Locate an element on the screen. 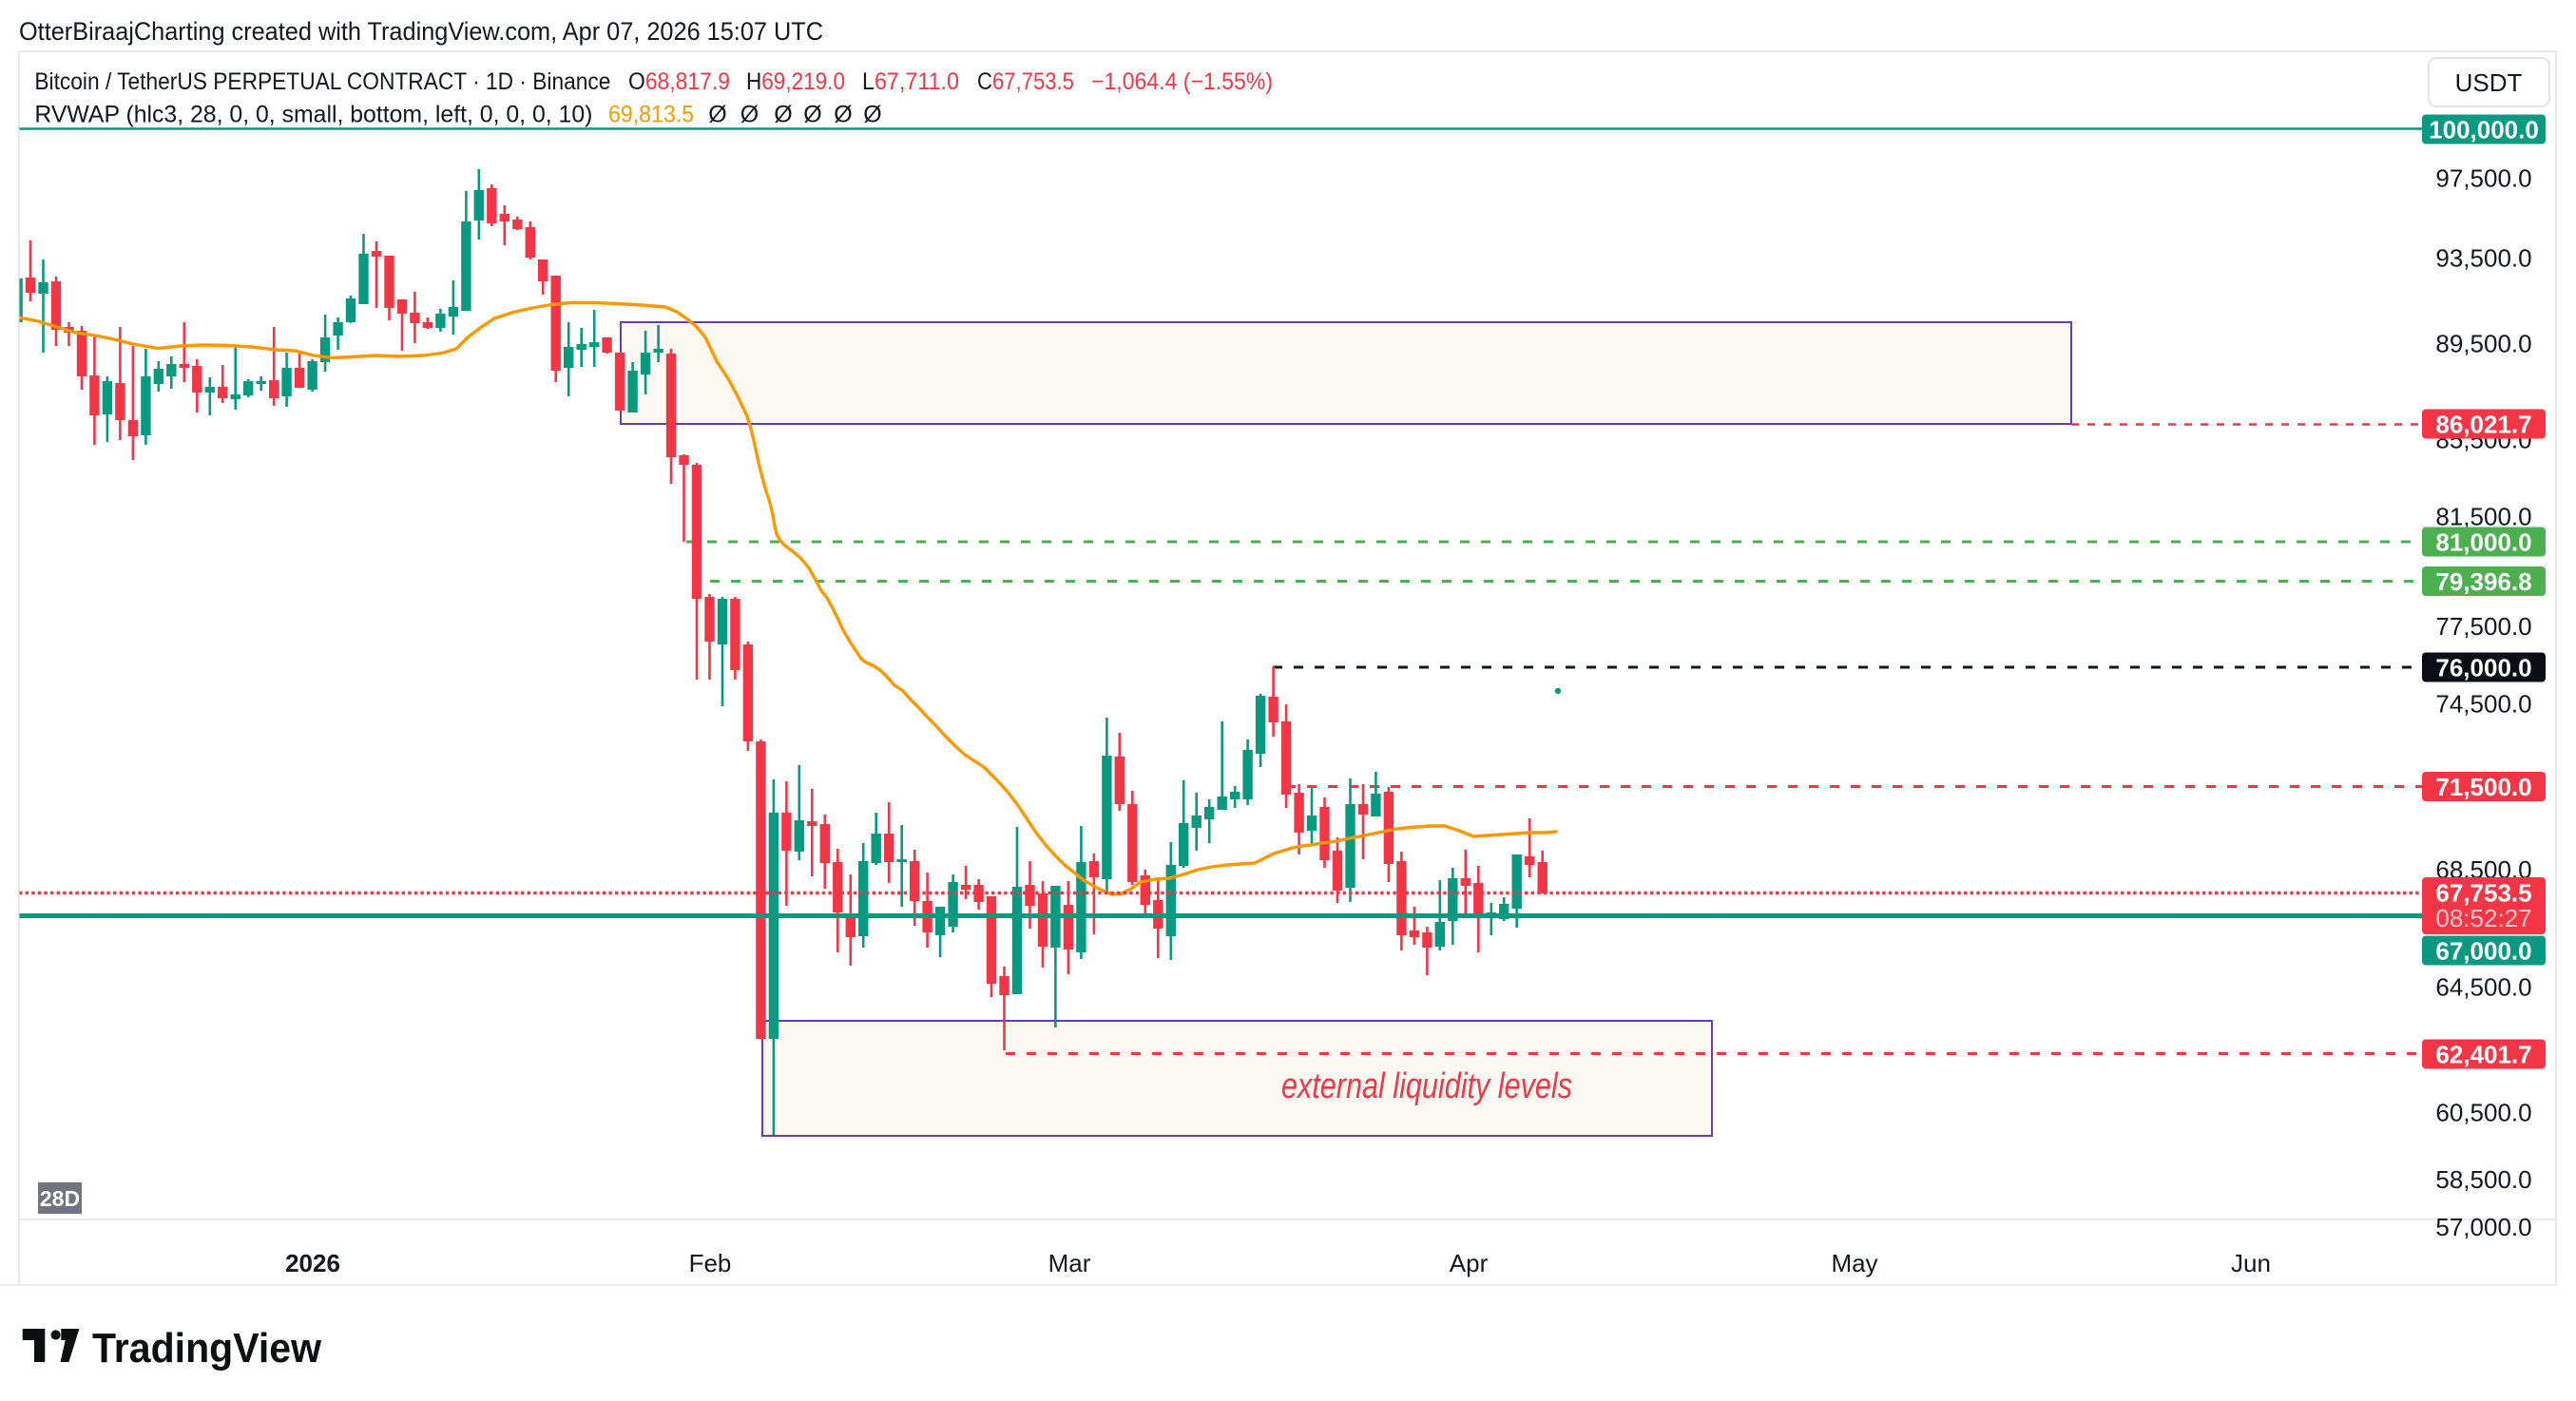  svg-text: 08:52:27 is located at coordinates (2483, 918).